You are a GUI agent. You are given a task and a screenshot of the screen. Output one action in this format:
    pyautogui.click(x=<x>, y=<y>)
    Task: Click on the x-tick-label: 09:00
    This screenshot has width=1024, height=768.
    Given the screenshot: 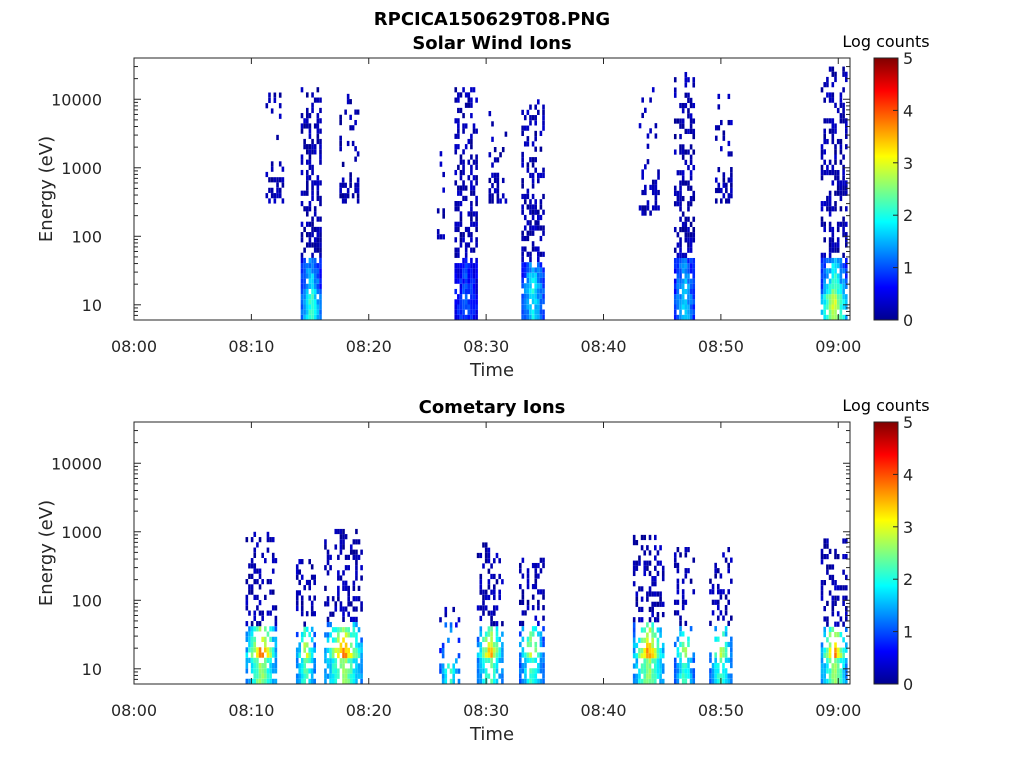 What is the action you would take?
    pyautogui.click(x=838, y=710)
    